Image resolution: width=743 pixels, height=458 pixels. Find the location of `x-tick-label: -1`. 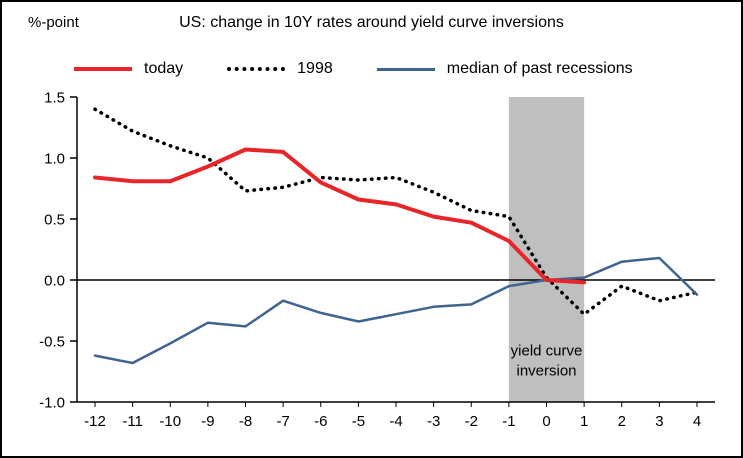

x-tick-label: -1 is located at coordinates (508, 421).